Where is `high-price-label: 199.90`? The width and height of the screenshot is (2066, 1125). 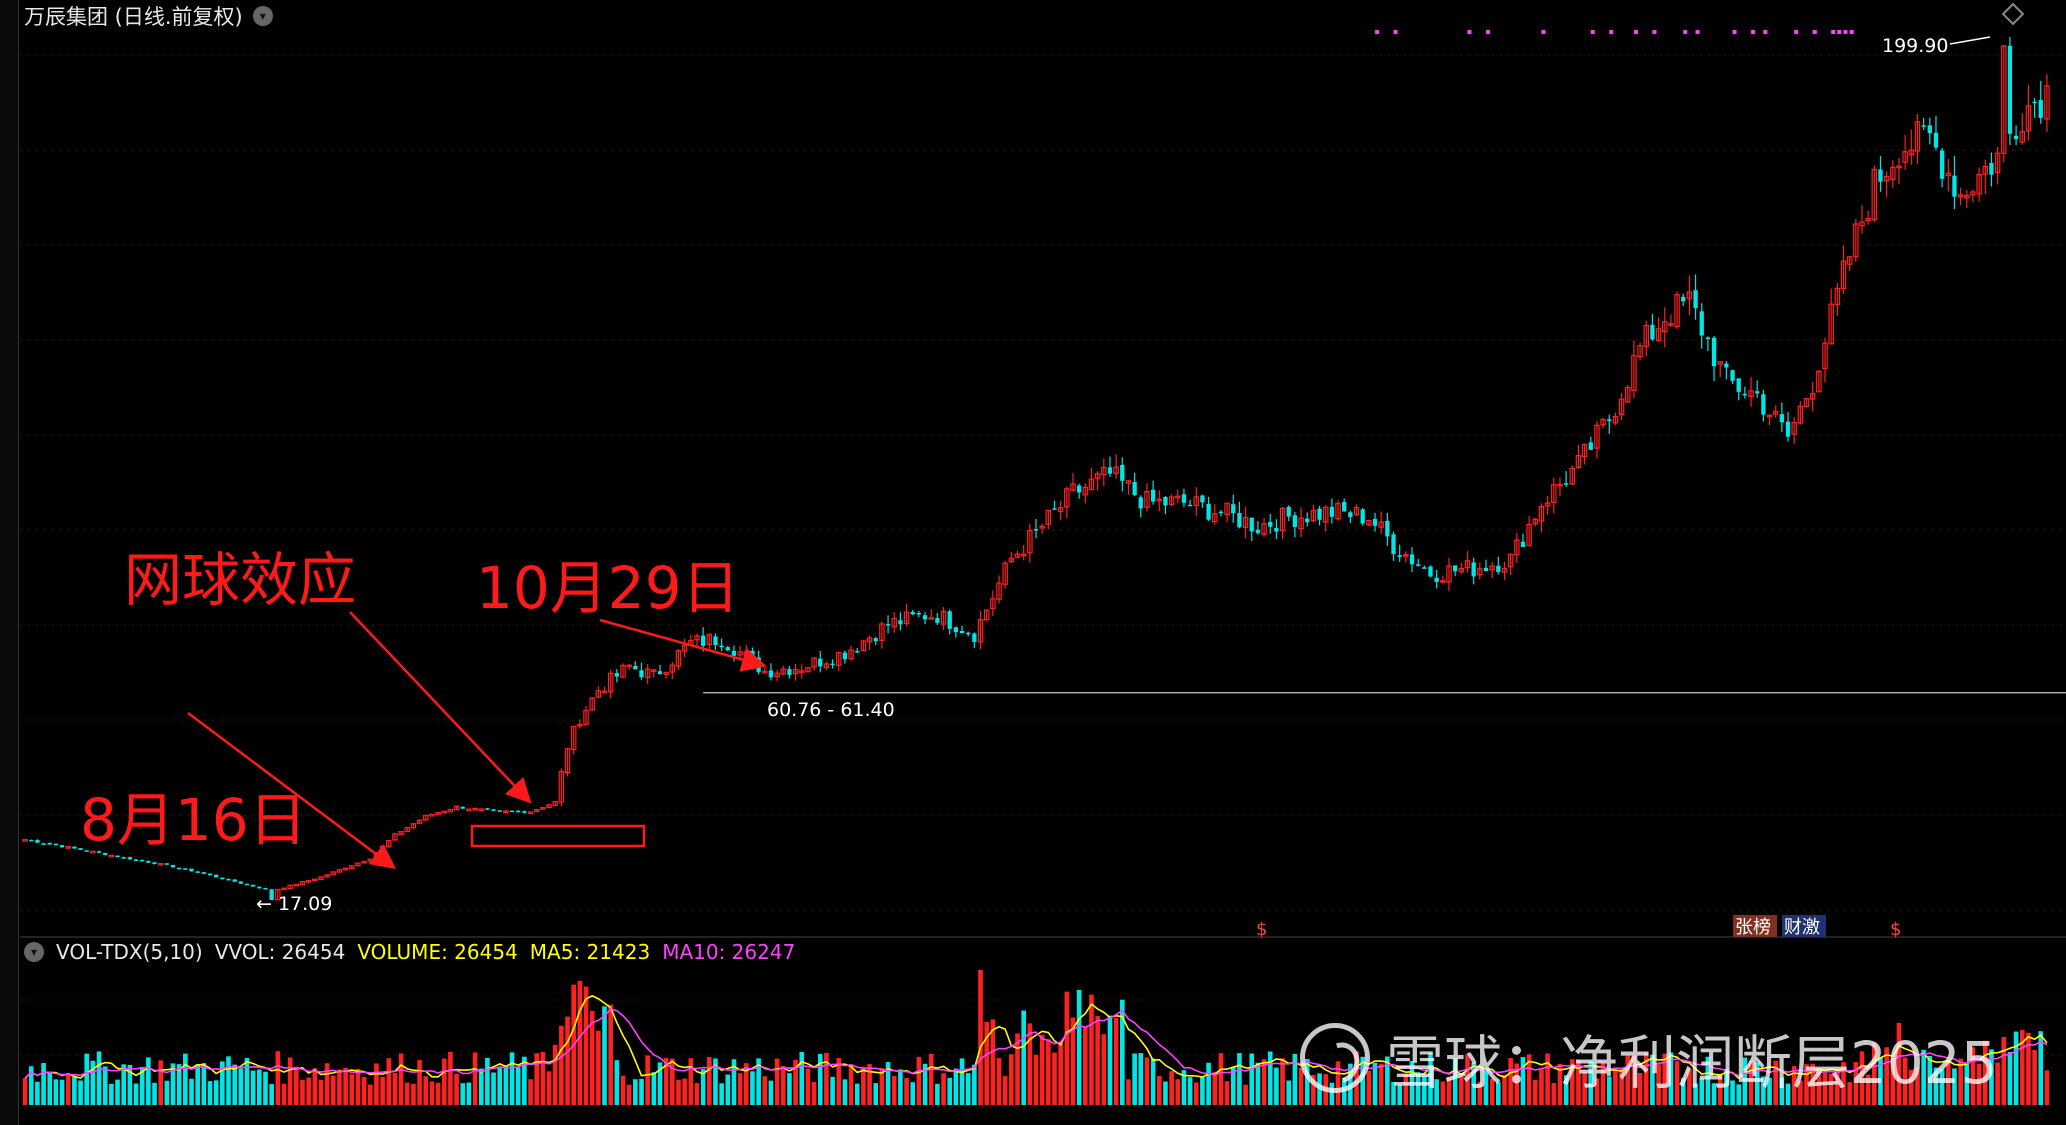 high-price-label: 199.90 is located at coordinates (1915, 46).